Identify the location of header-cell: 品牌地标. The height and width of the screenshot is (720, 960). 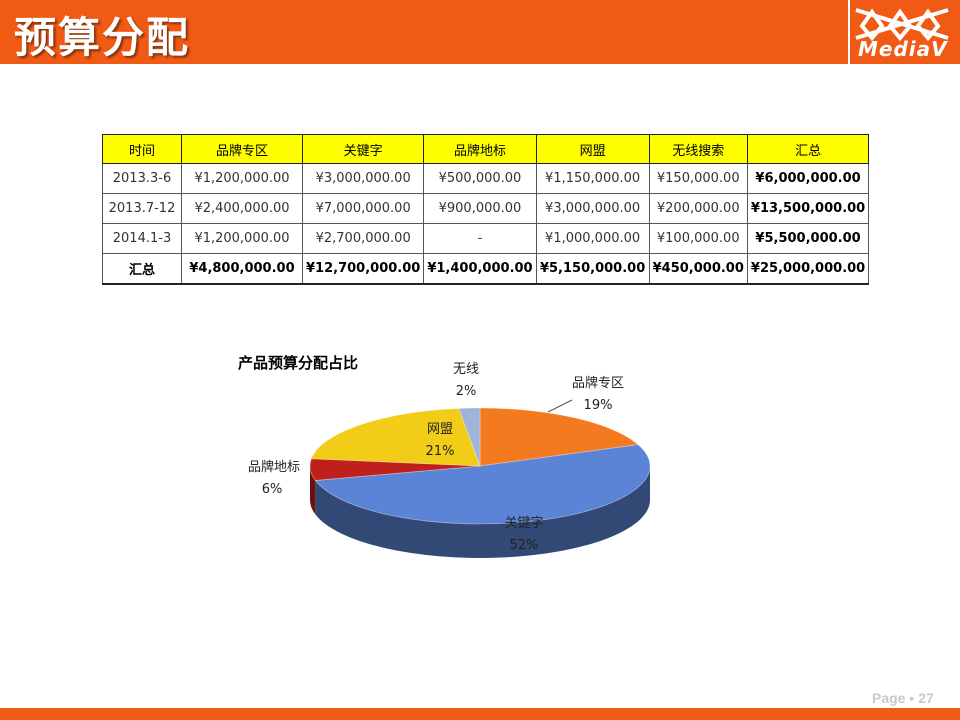
(480, 149).